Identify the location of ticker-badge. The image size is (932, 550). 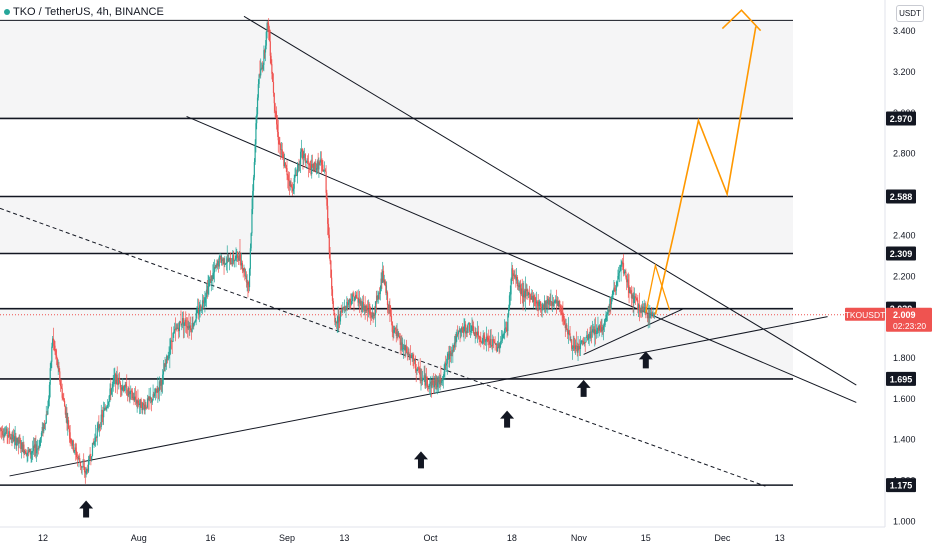
(865, 314).